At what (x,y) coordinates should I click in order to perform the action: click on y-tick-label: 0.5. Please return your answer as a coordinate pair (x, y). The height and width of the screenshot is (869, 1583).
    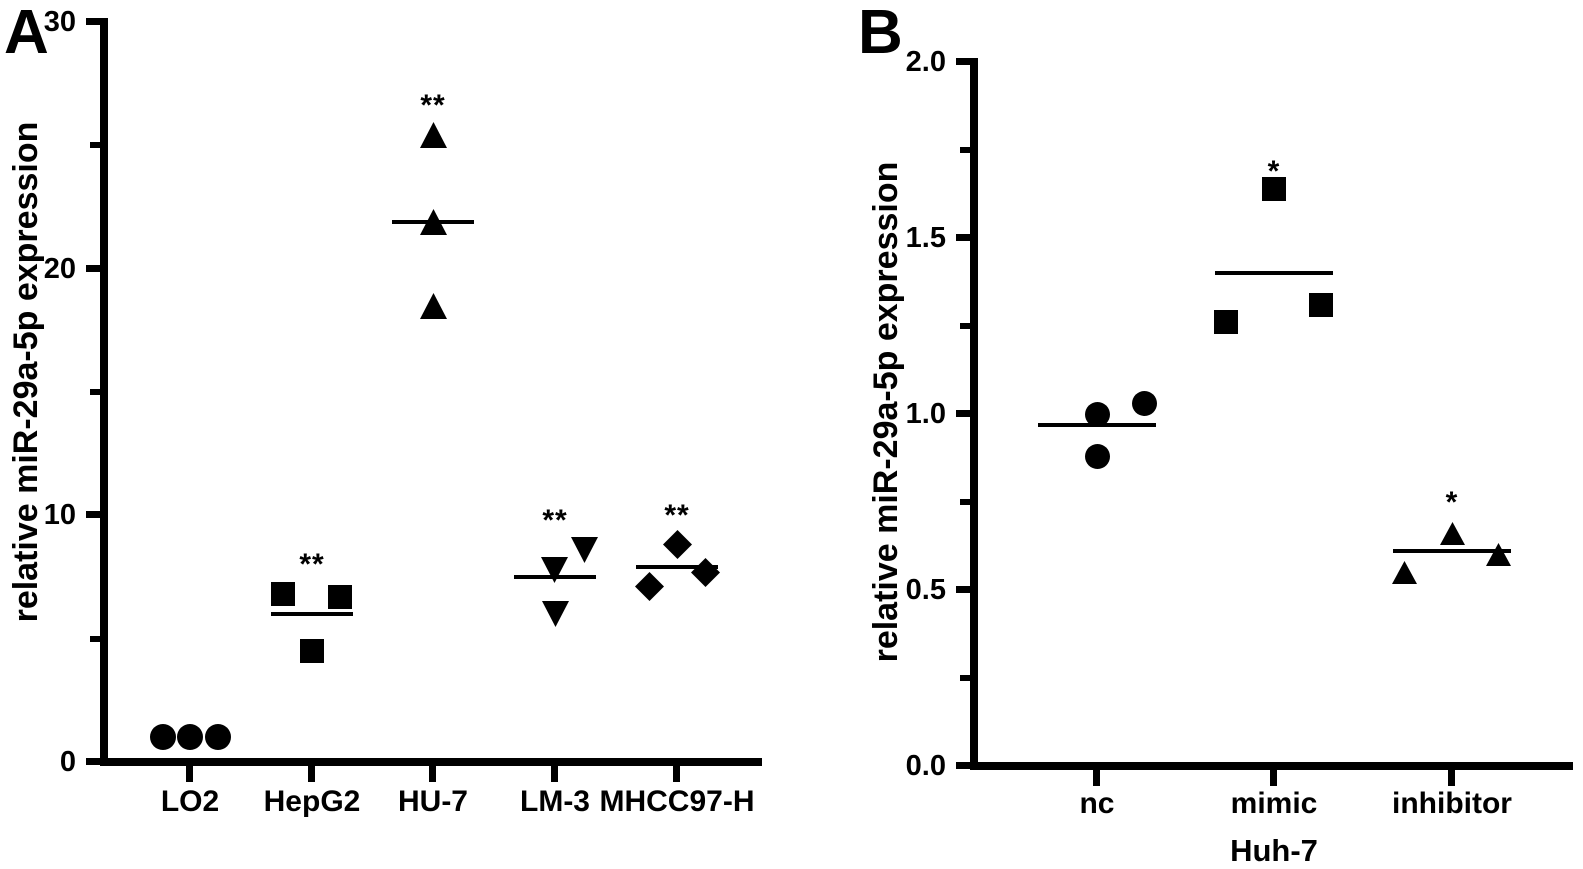
    Looking at the image, I should click on (925, 590).